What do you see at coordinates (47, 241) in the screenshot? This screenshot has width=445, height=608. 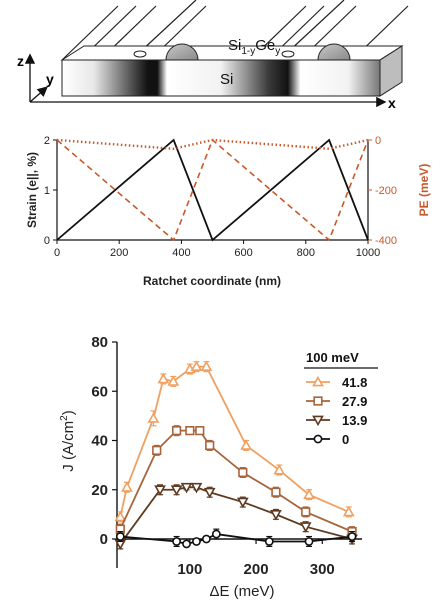 I see `y-left-tick-label: 0` at bounding box center [47, 241].